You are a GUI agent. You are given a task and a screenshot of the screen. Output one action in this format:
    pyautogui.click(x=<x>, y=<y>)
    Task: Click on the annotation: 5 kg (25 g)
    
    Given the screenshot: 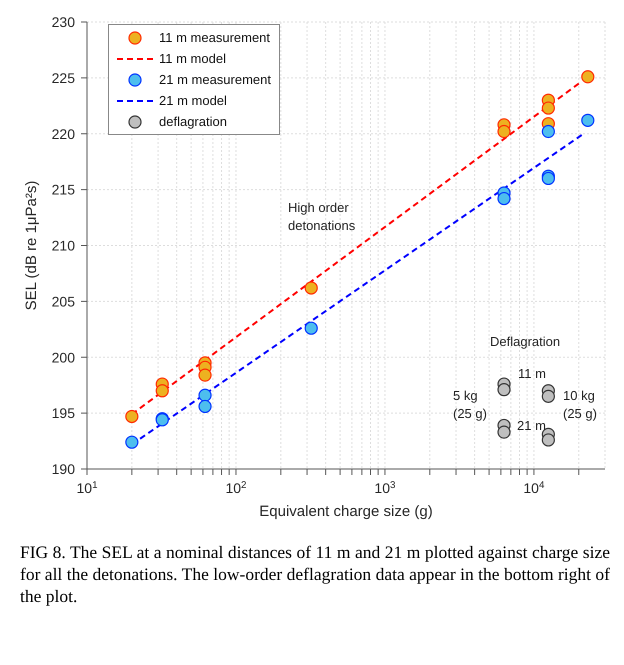 What is the action you would take?
    pyautogui.click(x=470, y=404)
    